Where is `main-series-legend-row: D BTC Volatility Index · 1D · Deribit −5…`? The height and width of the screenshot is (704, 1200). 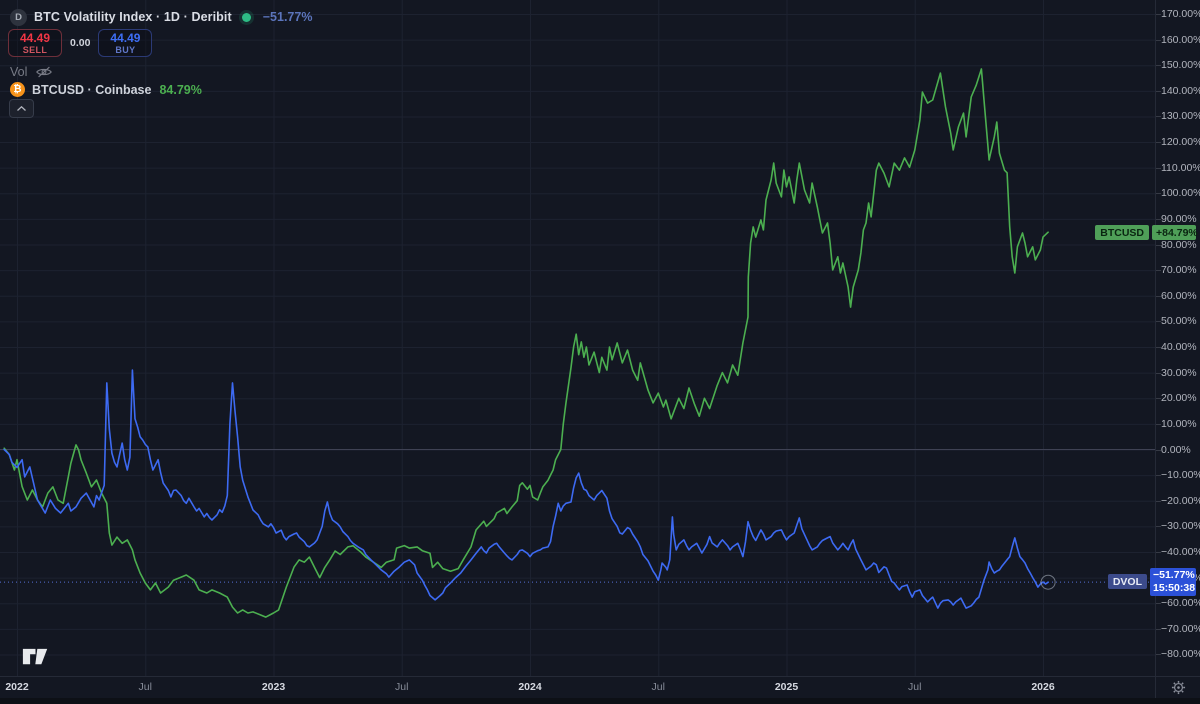 main-series-legend-row: D BTC Volatility Index · 1D · Deribit −5… is located at coordinates (161, 17).